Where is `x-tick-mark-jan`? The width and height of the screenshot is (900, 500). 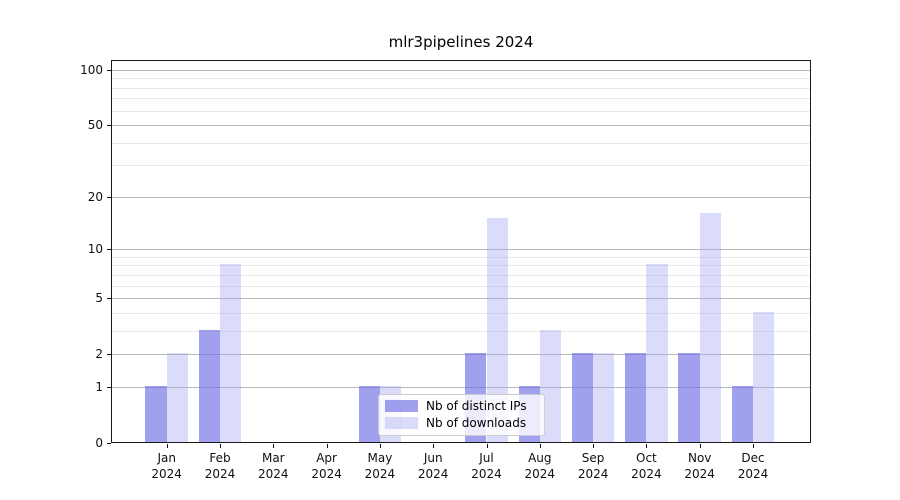 x-tick-mark-jan is located at coordinates (167, 446).